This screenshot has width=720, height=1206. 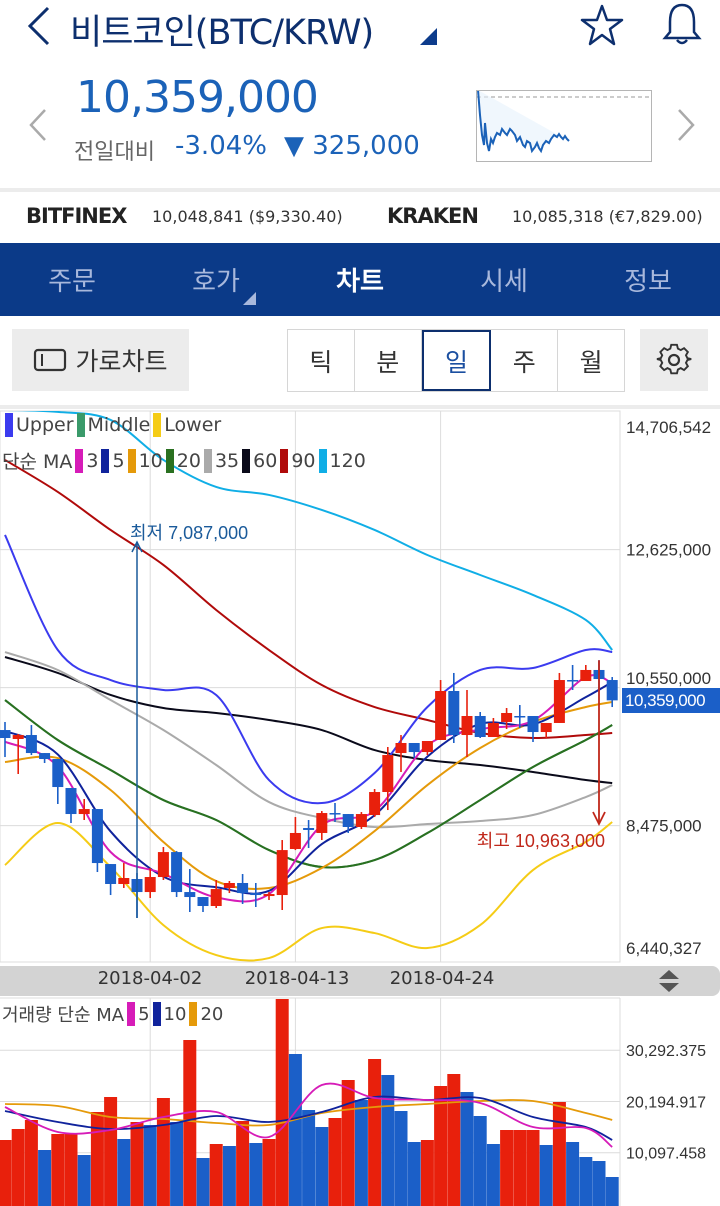 I want to click on ma20-swatch, so click(x=169, y=460).